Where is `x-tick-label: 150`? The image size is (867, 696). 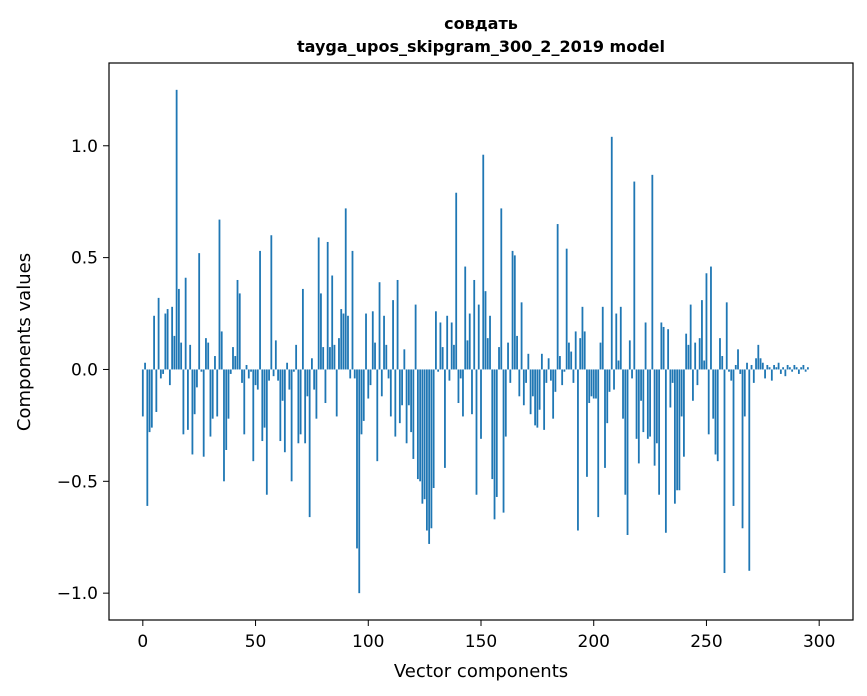 x-tick-label: 150 is located at coordinates (481, 642).